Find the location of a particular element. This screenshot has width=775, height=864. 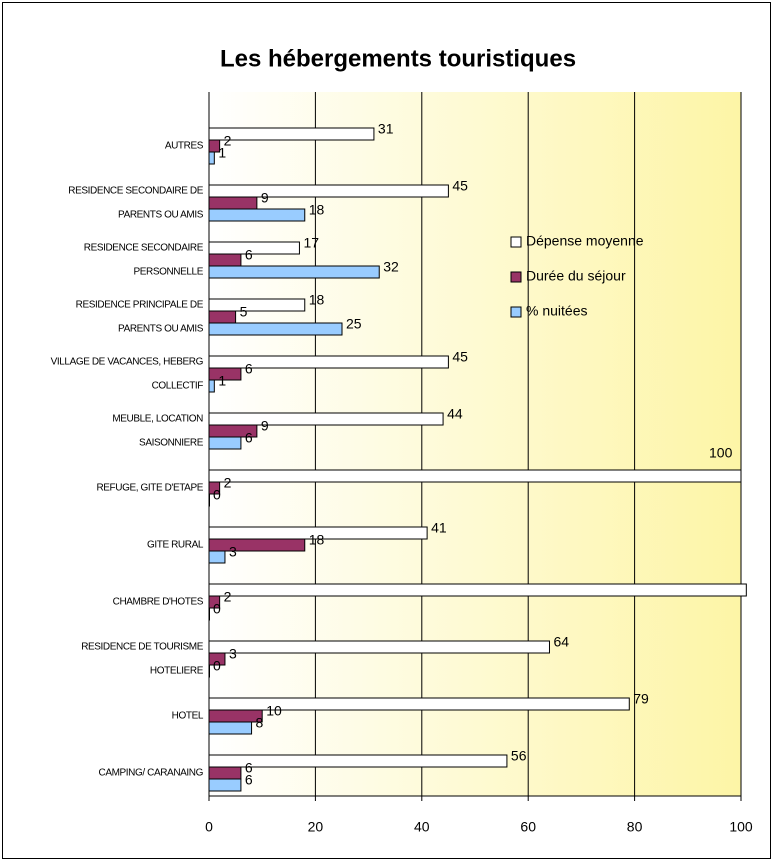

y-tick-label: REFUGE, GITE D'ETAPE is located at coordinates (149, 488).